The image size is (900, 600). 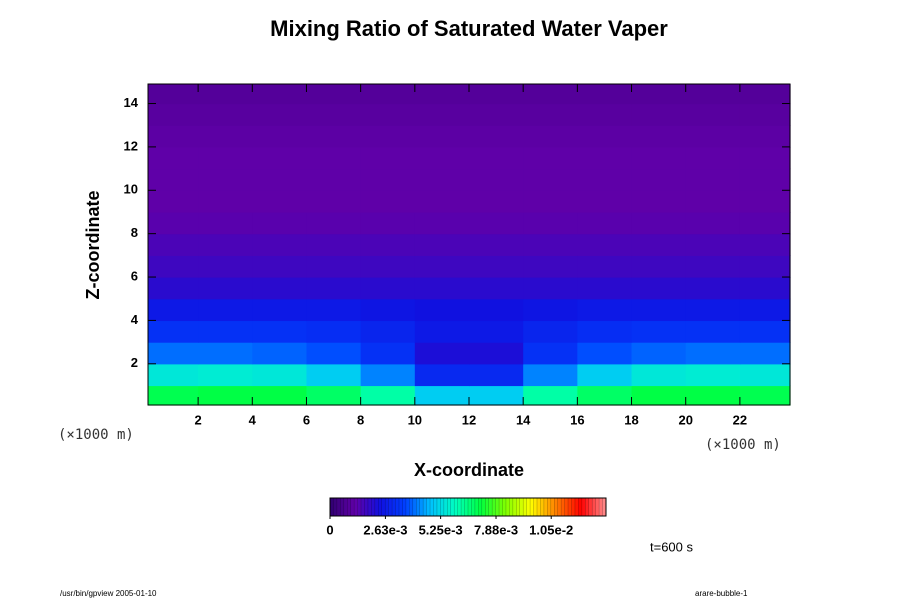 I want to click on footer-right: arare-bubble-1, so click(x=721, y=593).